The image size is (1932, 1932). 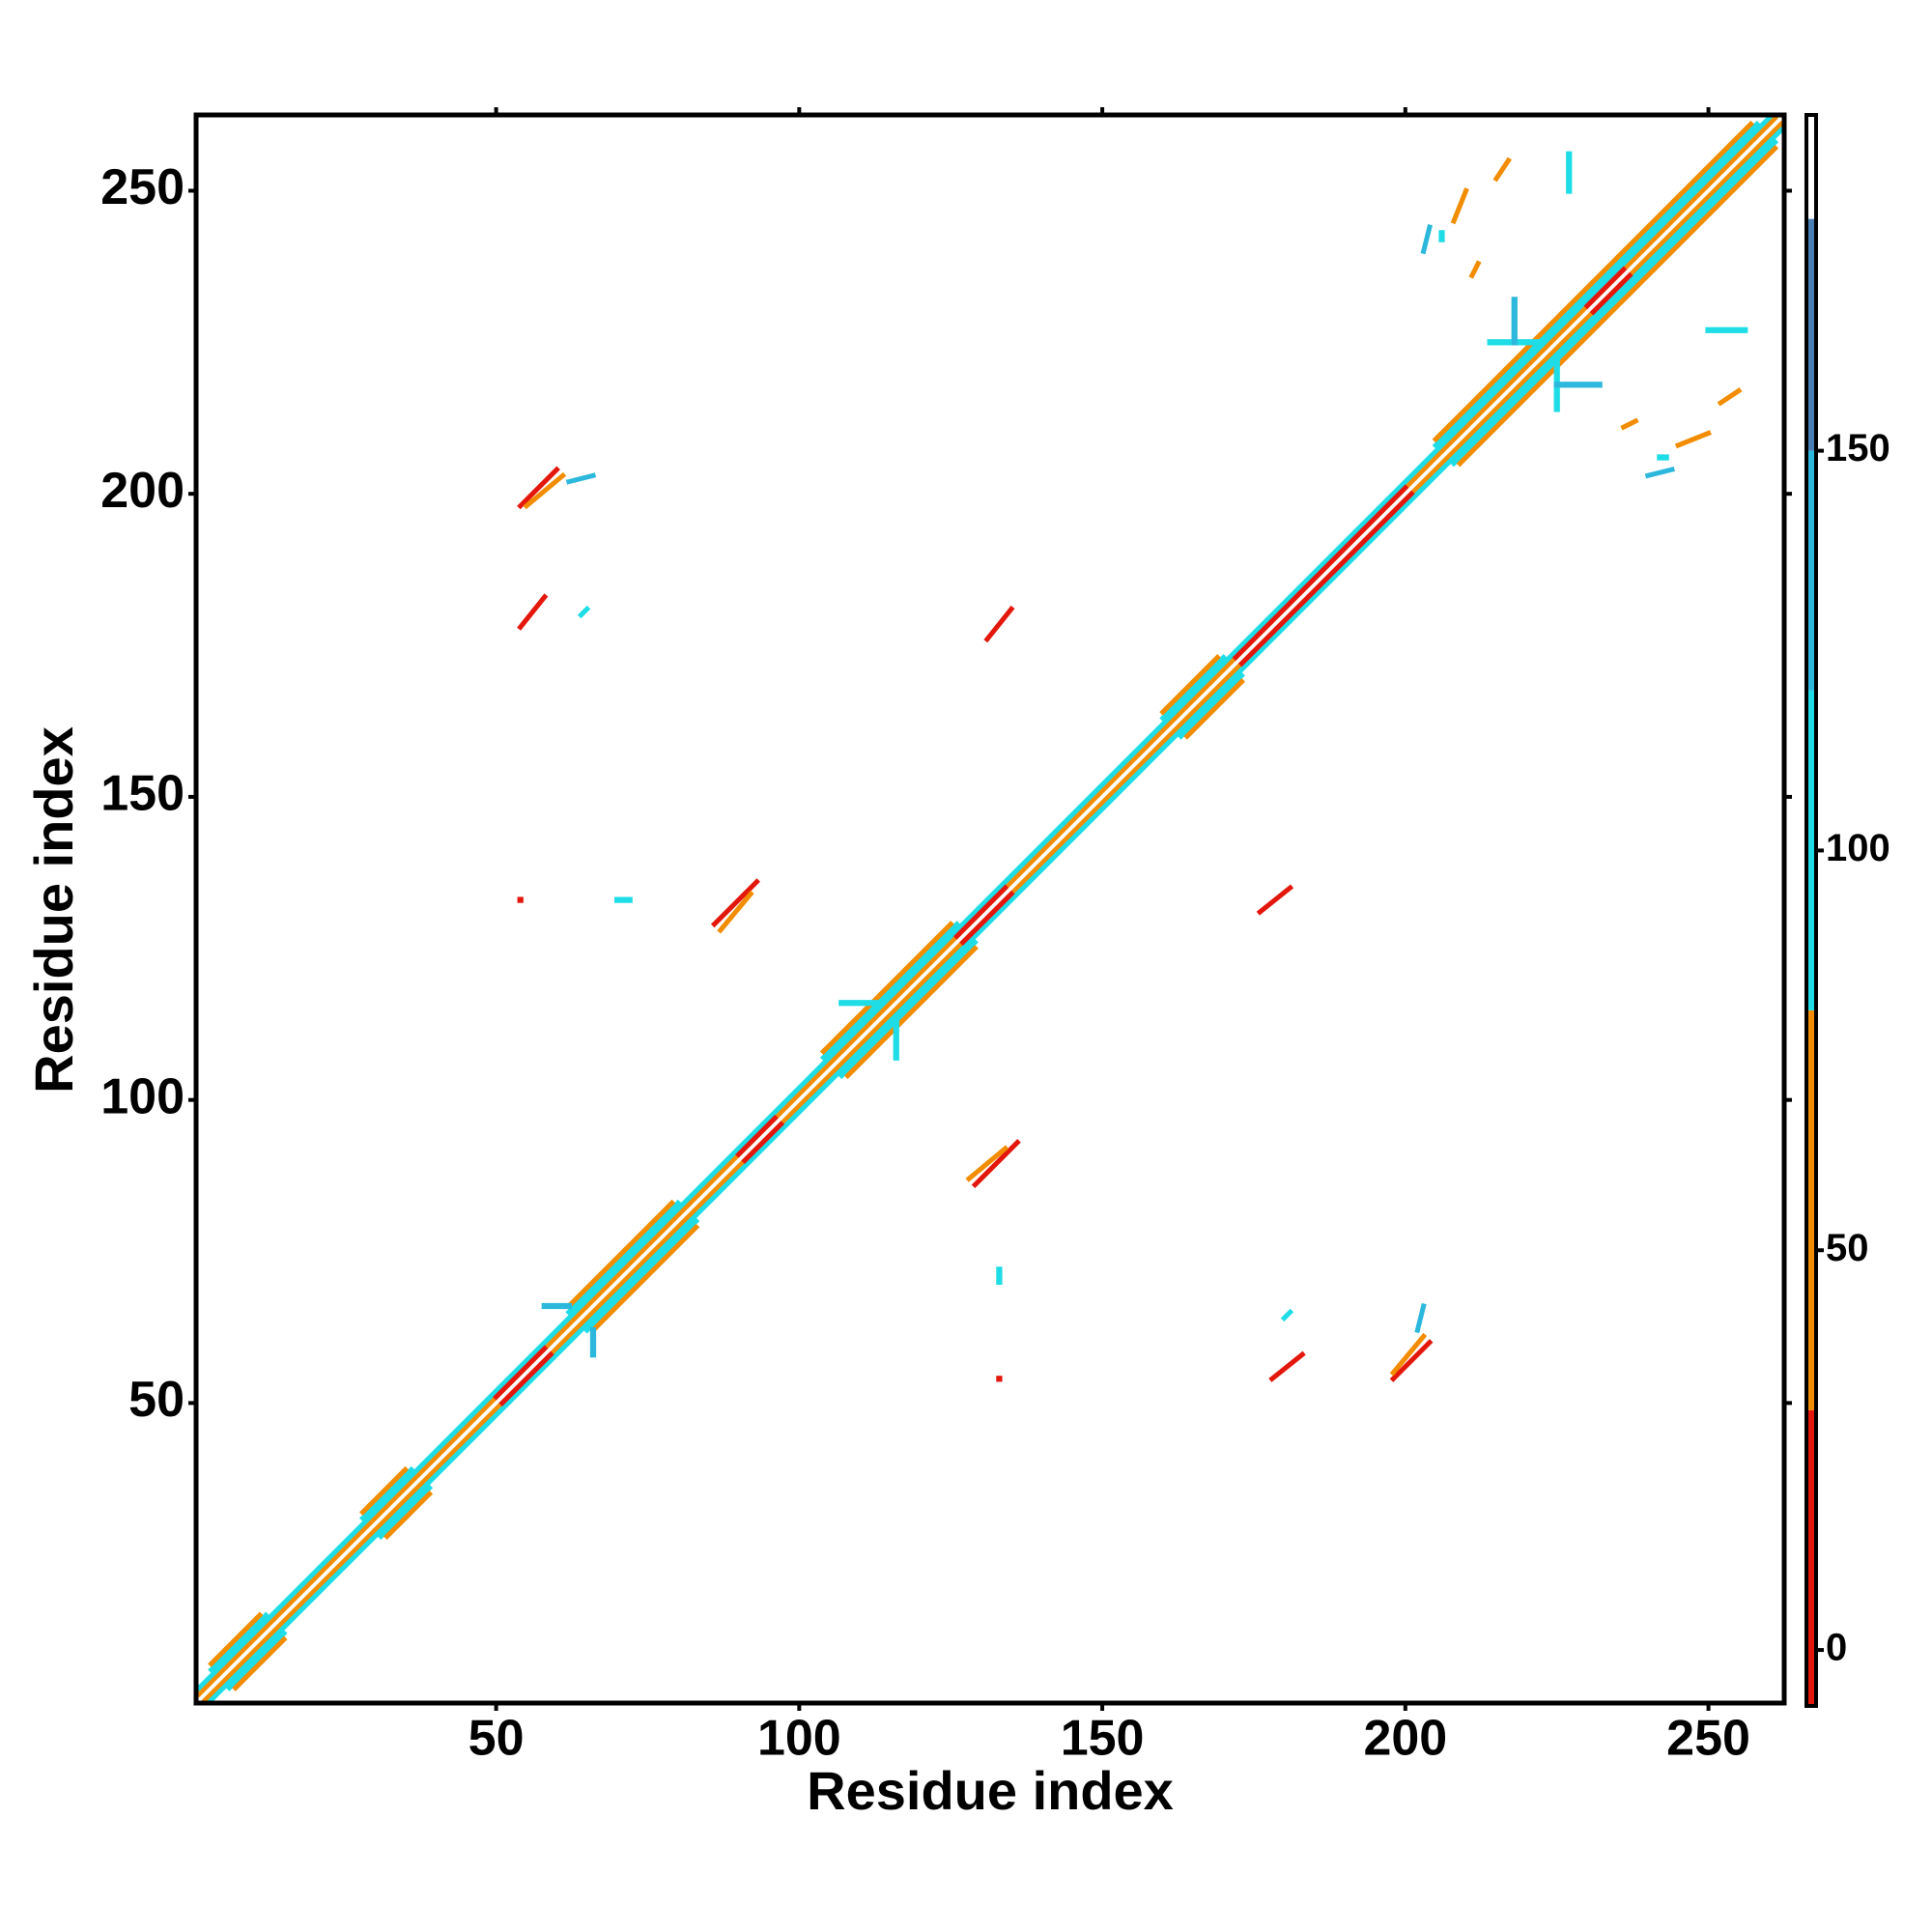 What do you see at coordinates (142, 187) in the screenshot?
I see `y-tick-label: 250` at bounding box center [142, 187].